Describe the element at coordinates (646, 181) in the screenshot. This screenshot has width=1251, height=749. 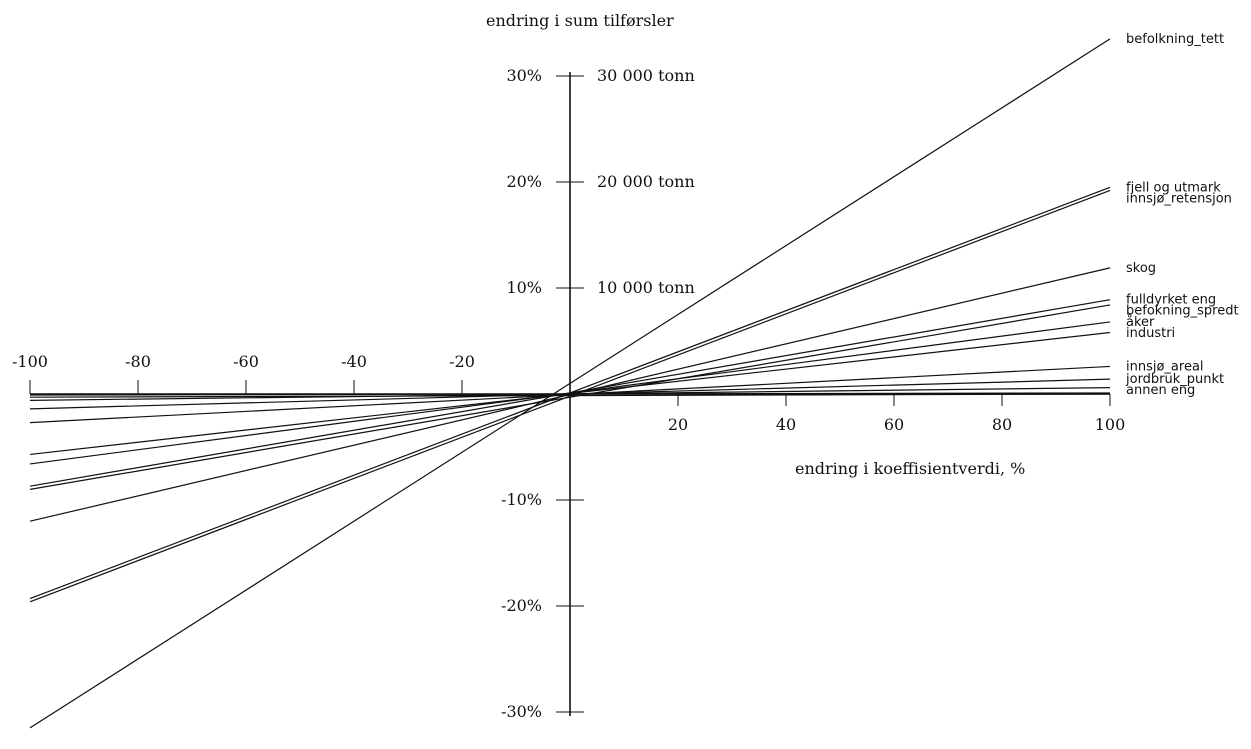
I see `y-tick-tonn-label: 20 000 tonn` at that location.